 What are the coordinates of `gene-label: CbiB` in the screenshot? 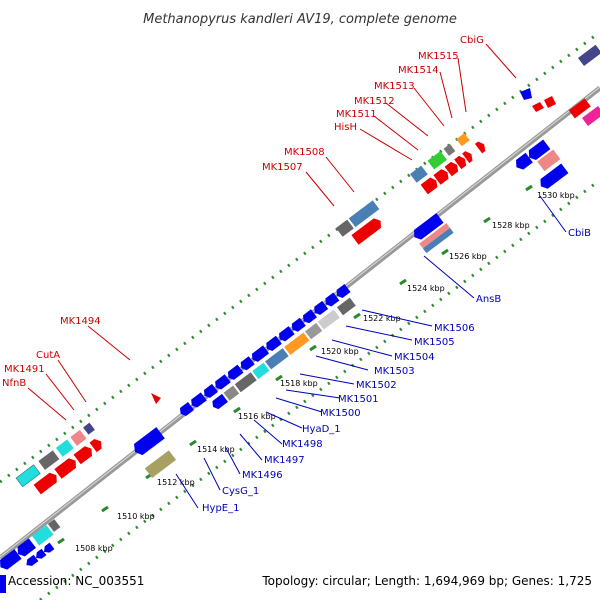 It's located at (579, 233).